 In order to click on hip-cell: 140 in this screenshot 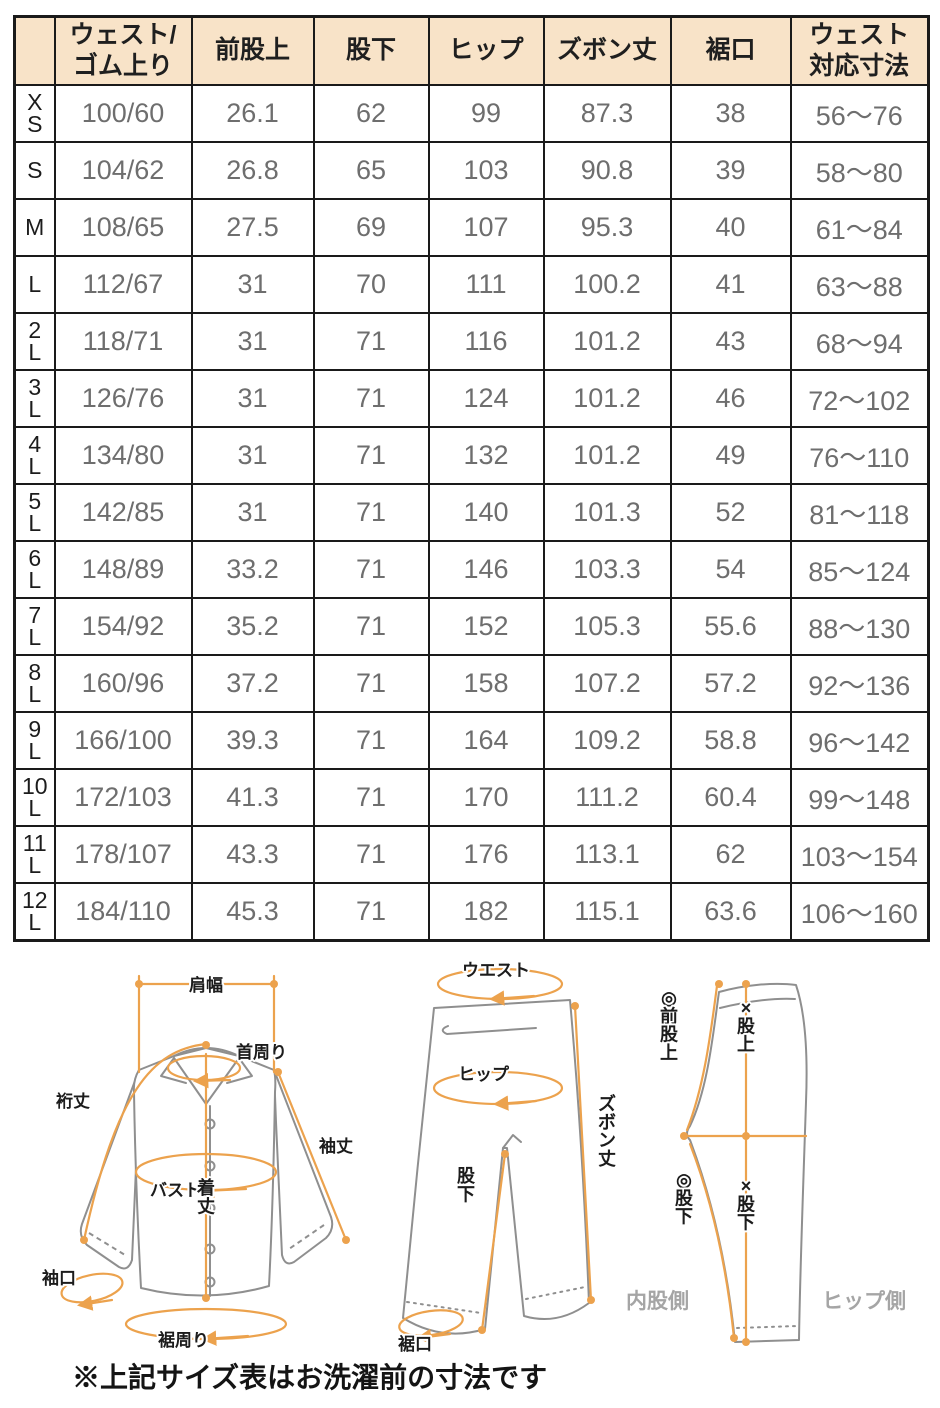, I will do `click(486, 512)`.